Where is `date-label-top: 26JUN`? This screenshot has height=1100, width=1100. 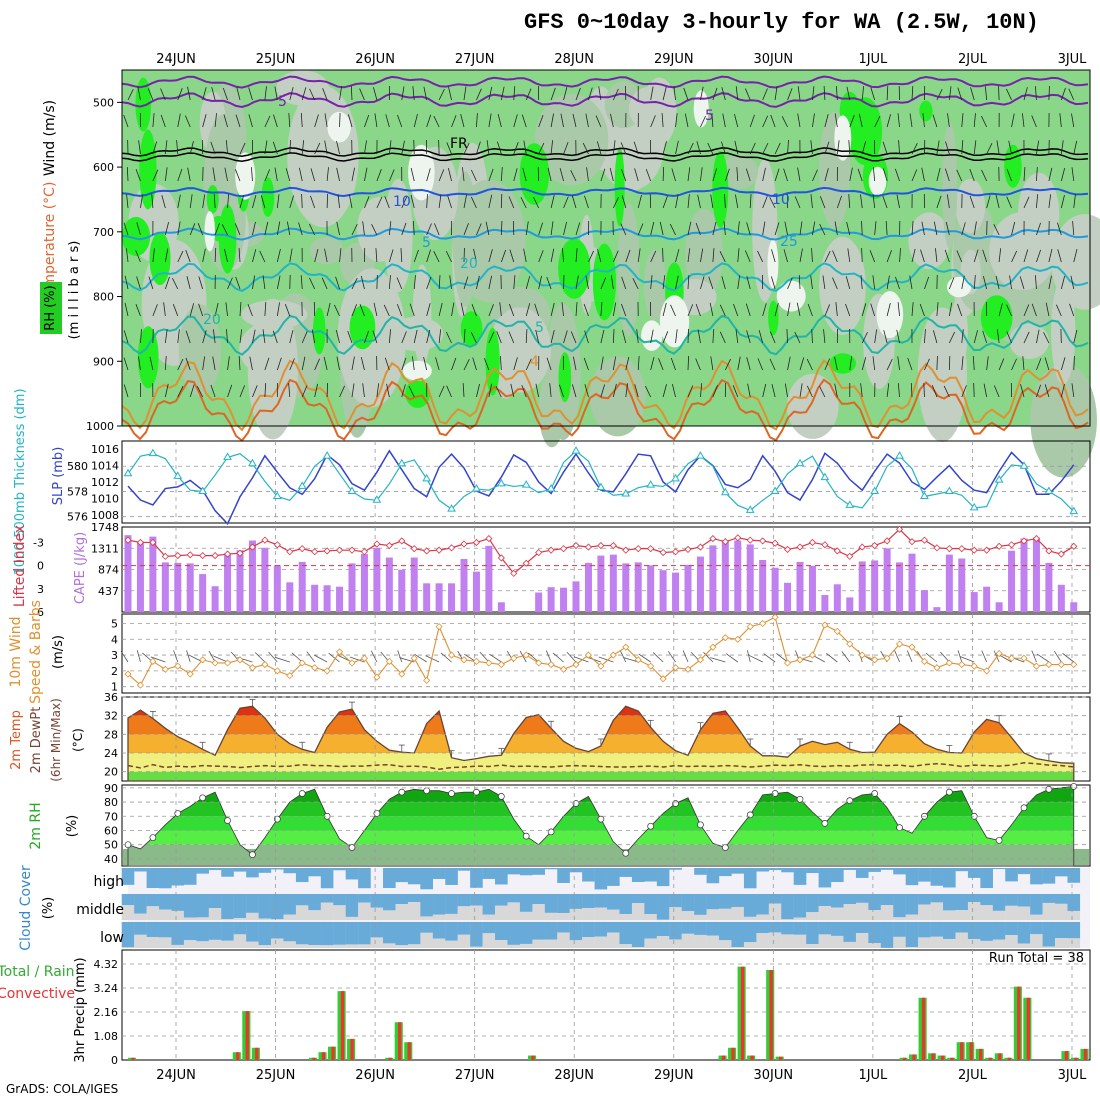
date-label-top: 26JUN is located at coordinates (375, 59).